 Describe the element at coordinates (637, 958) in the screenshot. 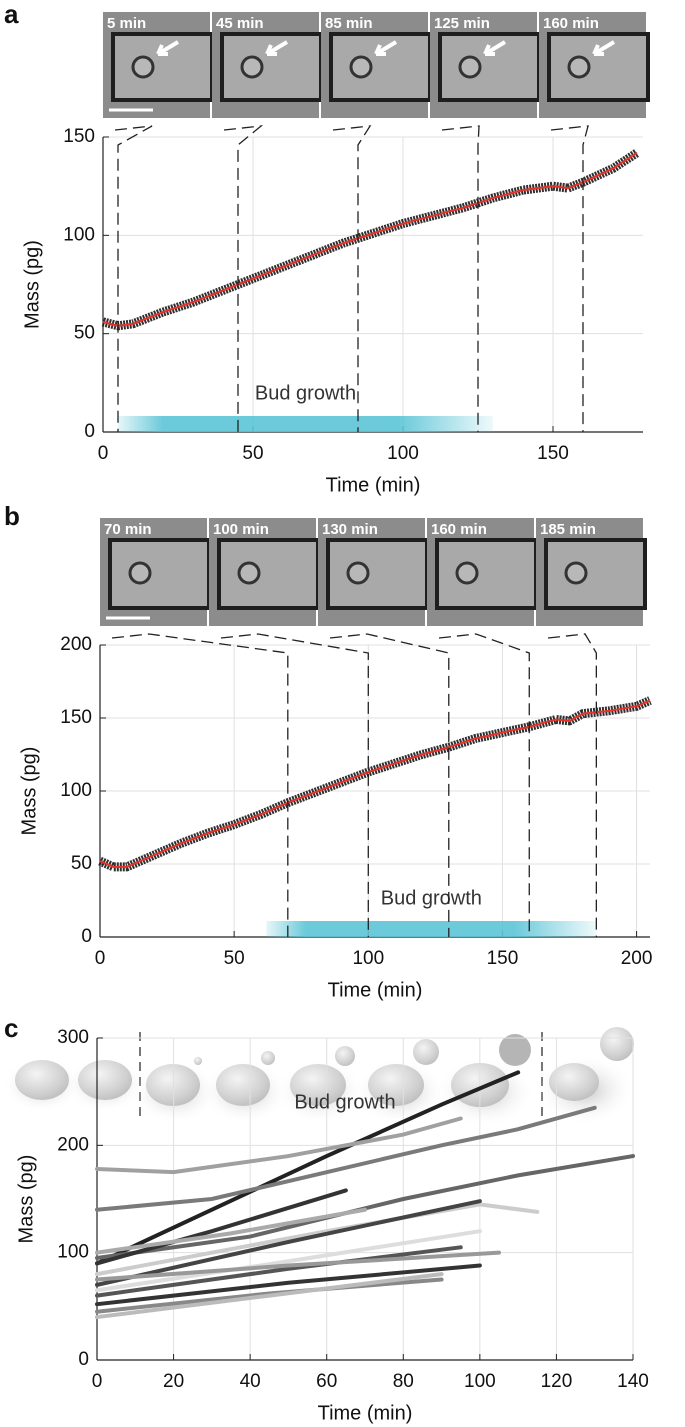

I see `x-tick-label: 200` at that location.